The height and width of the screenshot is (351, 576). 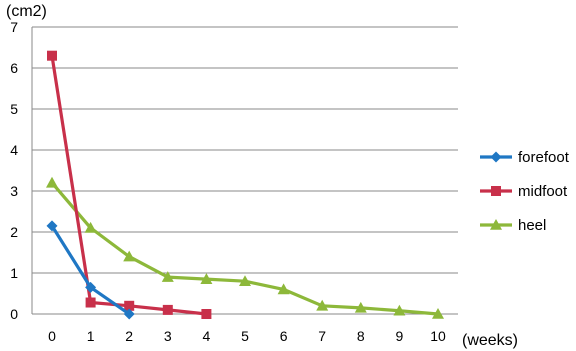 I want to click on x-axis-ticks: 0 1 2 3 4 5 6 7 8 9 10, so click(x=247, y=336).